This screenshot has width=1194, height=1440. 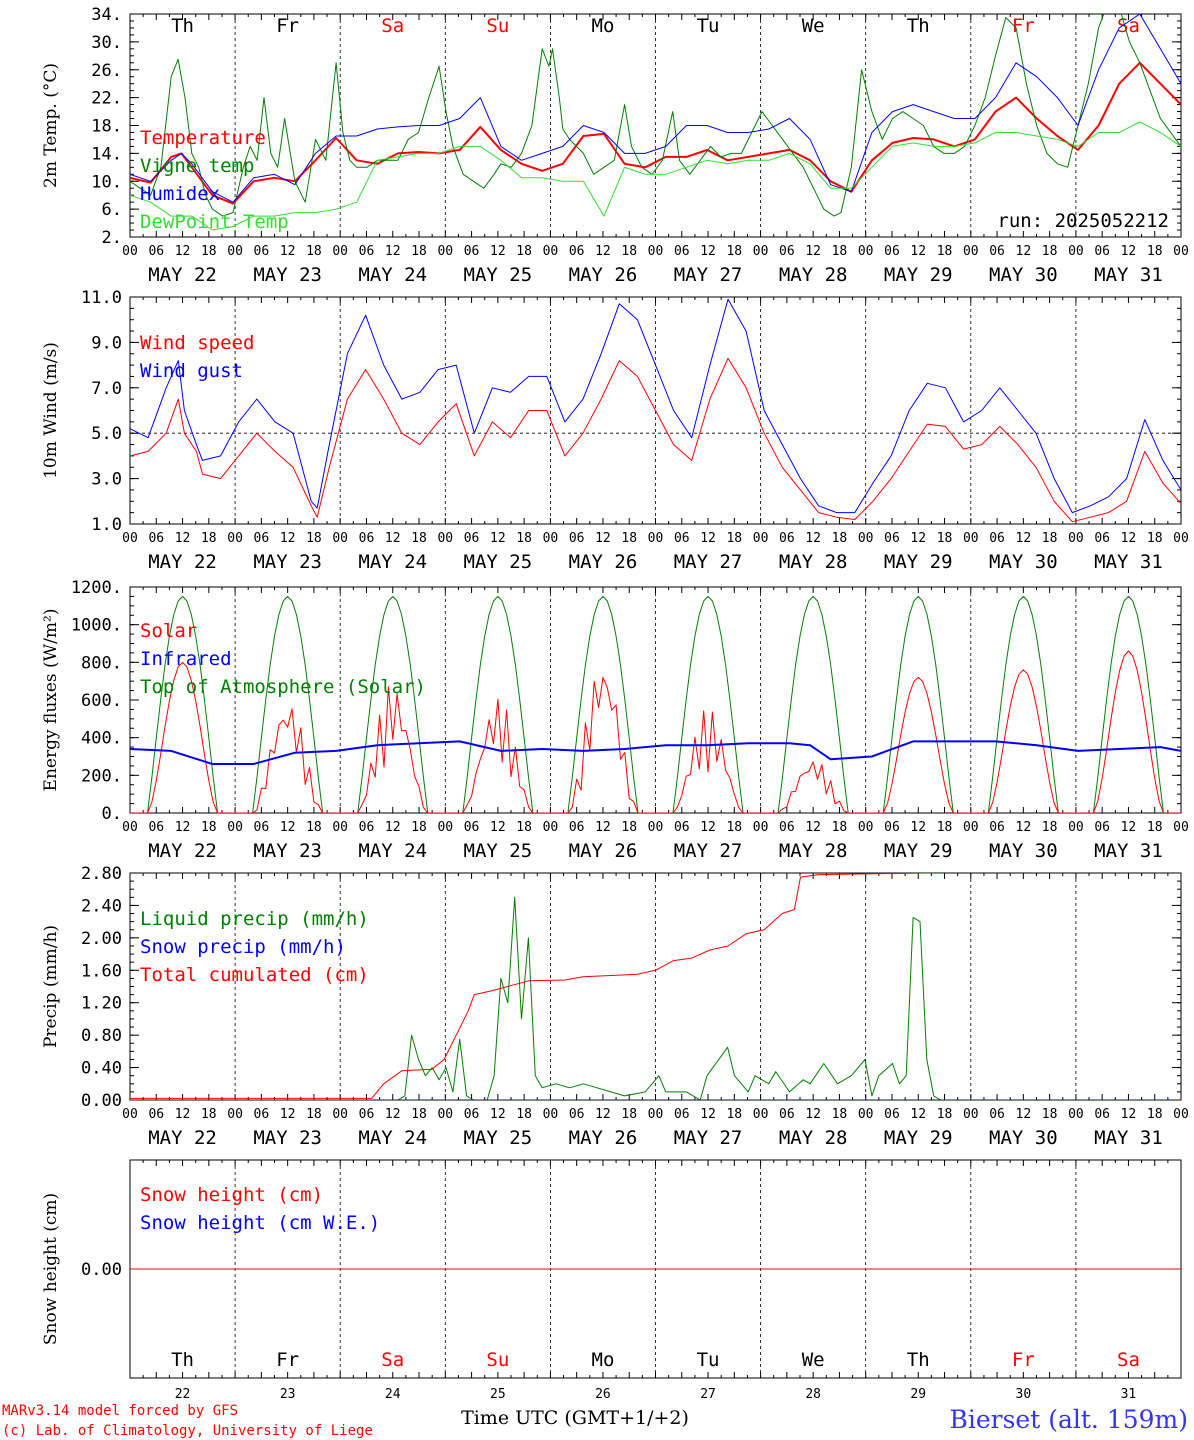 I want to click on legend-entry: Wind gust, so click(x=191, y=371).